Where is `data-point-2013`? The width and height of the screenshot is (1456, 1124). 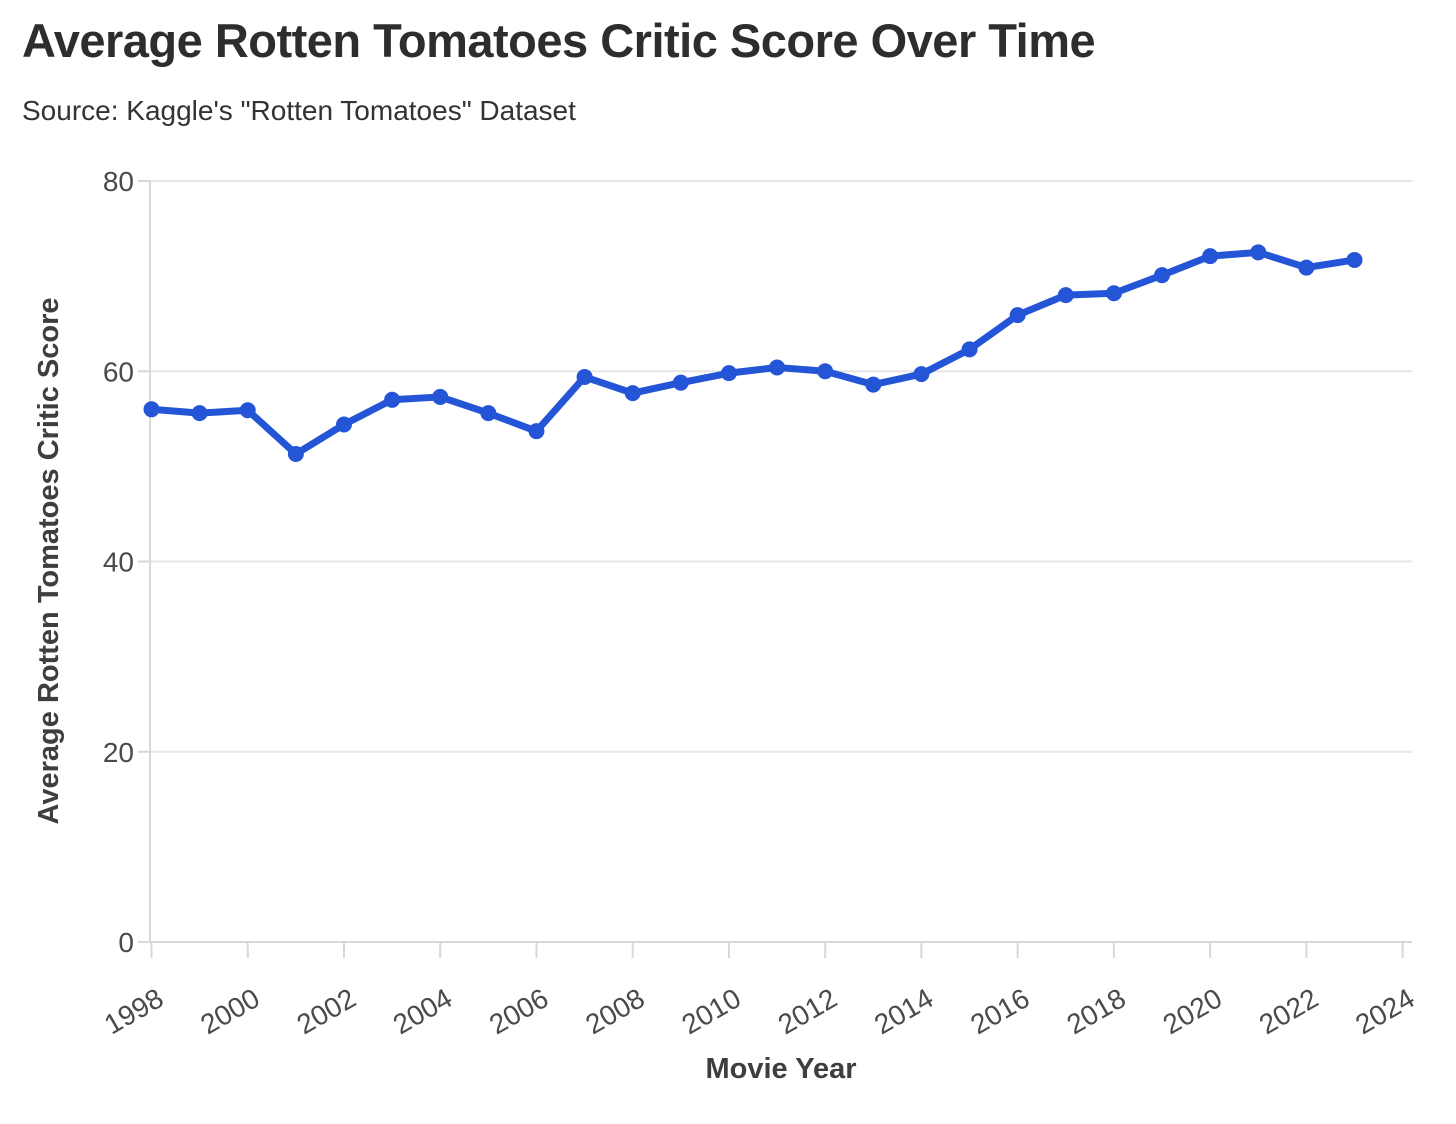
data-point-2013 is located at coordinates (873, 384).